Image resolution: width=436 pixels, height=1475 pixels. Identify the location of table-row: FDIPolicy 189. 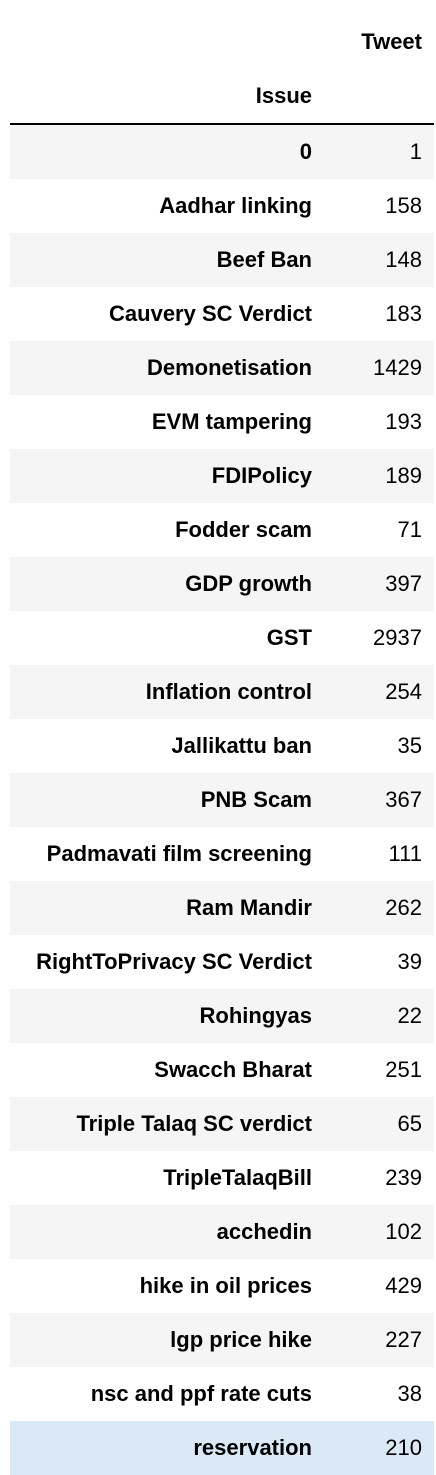
(222, 476).